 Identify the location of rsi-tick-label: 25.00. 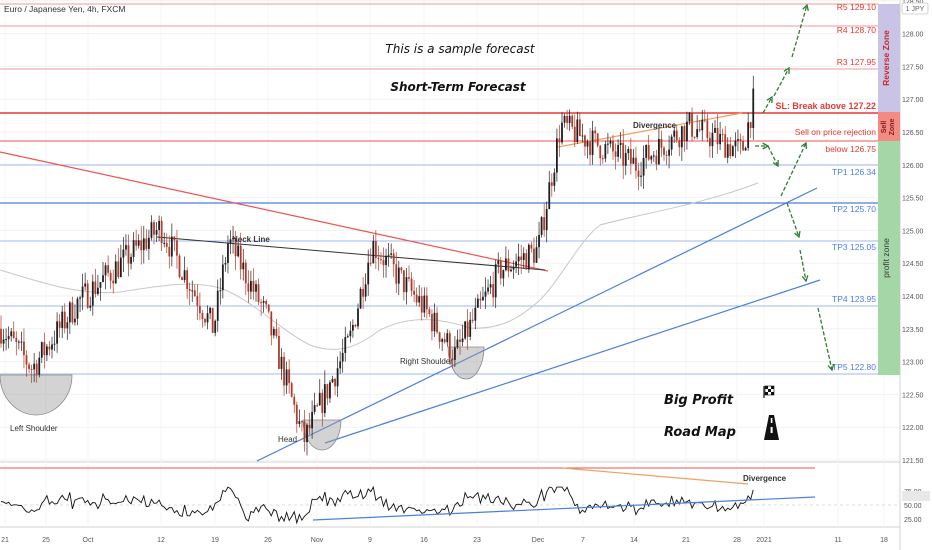
(913, 520).